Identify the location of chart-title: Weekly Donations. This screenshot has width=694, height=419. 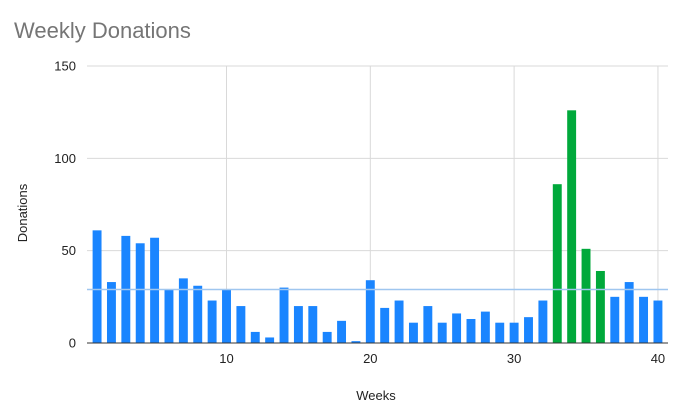
(102, 30).